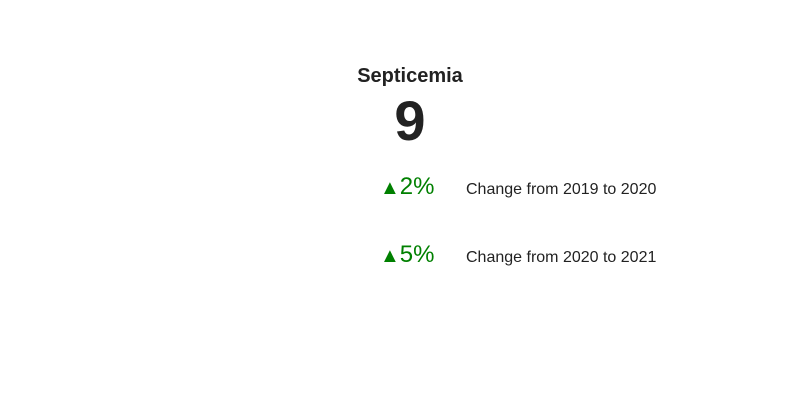 Image resolution: width=800 pixels, height=400 pixels. I want to click on delta-label: Change from 2019 to 2020, so click(561, 189).